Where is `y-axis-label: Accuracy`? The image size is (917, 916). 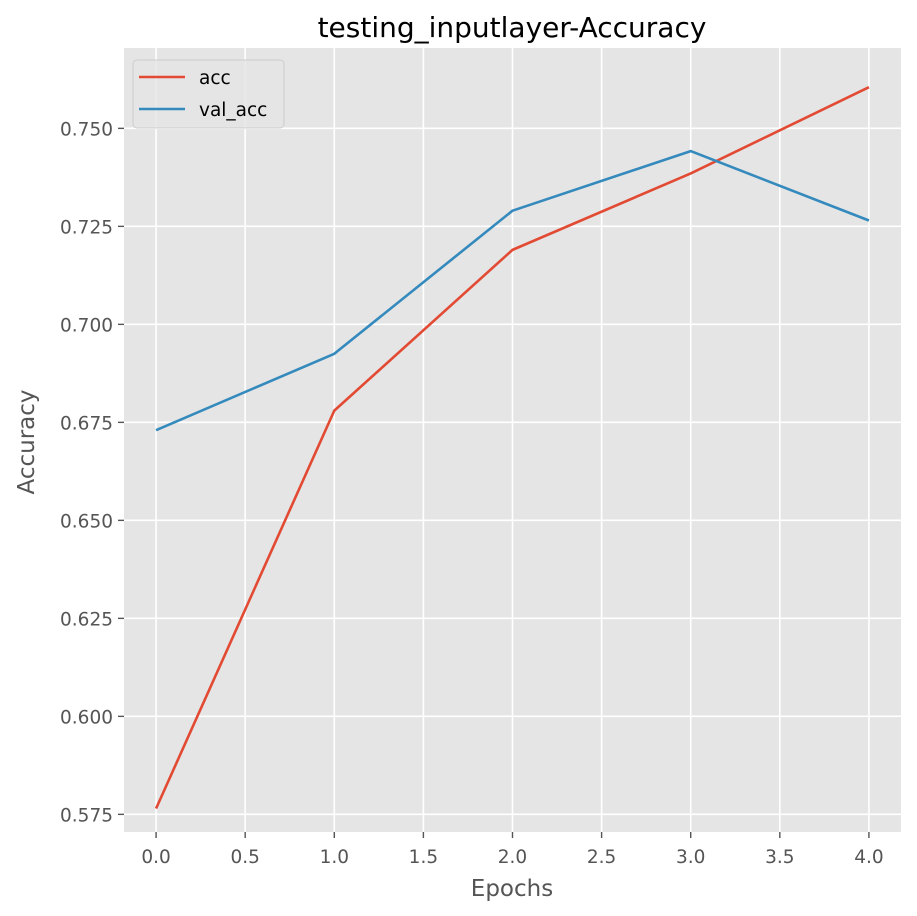 y-axis-label: Accuracy is located at coordinates (27, 441).